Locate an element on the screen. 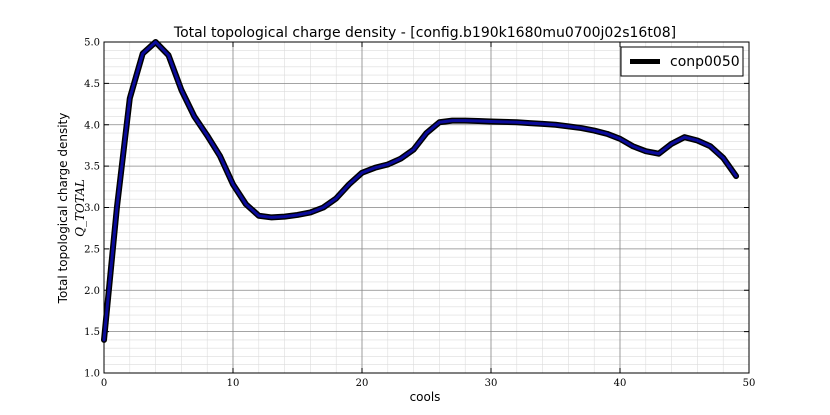  y-tick-labels: 1.0 1.5 2.0 2.5 3.0 3.5 4.0 4.5 5.0 is located at coordinates (92, 209).